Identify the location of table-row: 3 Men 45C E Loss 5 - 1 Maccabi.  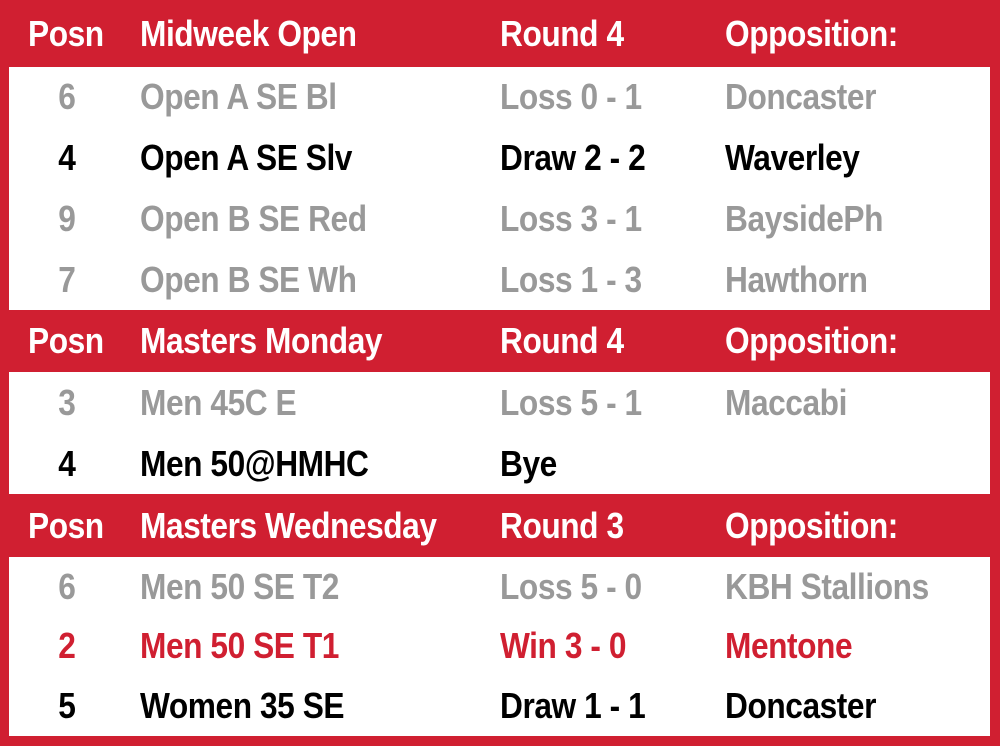
(500, 402).